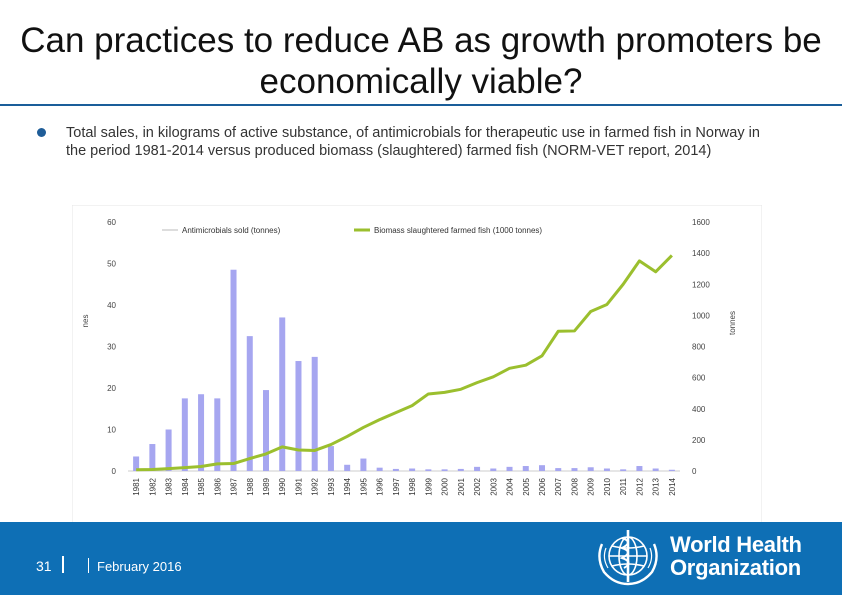 Image resolution: width=842 pixels, height=595 pixels. What do you see at coordinates (363, 486) in the screenshot?
I see `x-tick-label: 1995` at bounding box center [363, 486].